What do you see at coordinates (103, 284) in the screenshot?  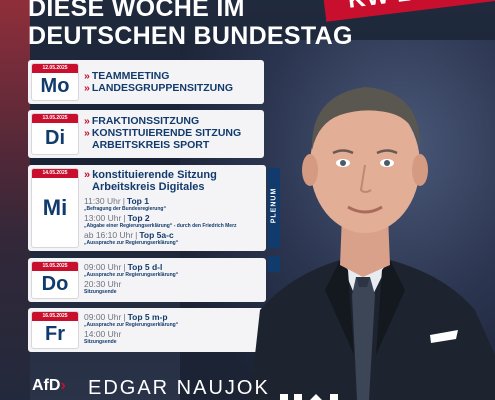 I see `schedule-row: 20:30 Uhr` at bounding box center [103, 284].